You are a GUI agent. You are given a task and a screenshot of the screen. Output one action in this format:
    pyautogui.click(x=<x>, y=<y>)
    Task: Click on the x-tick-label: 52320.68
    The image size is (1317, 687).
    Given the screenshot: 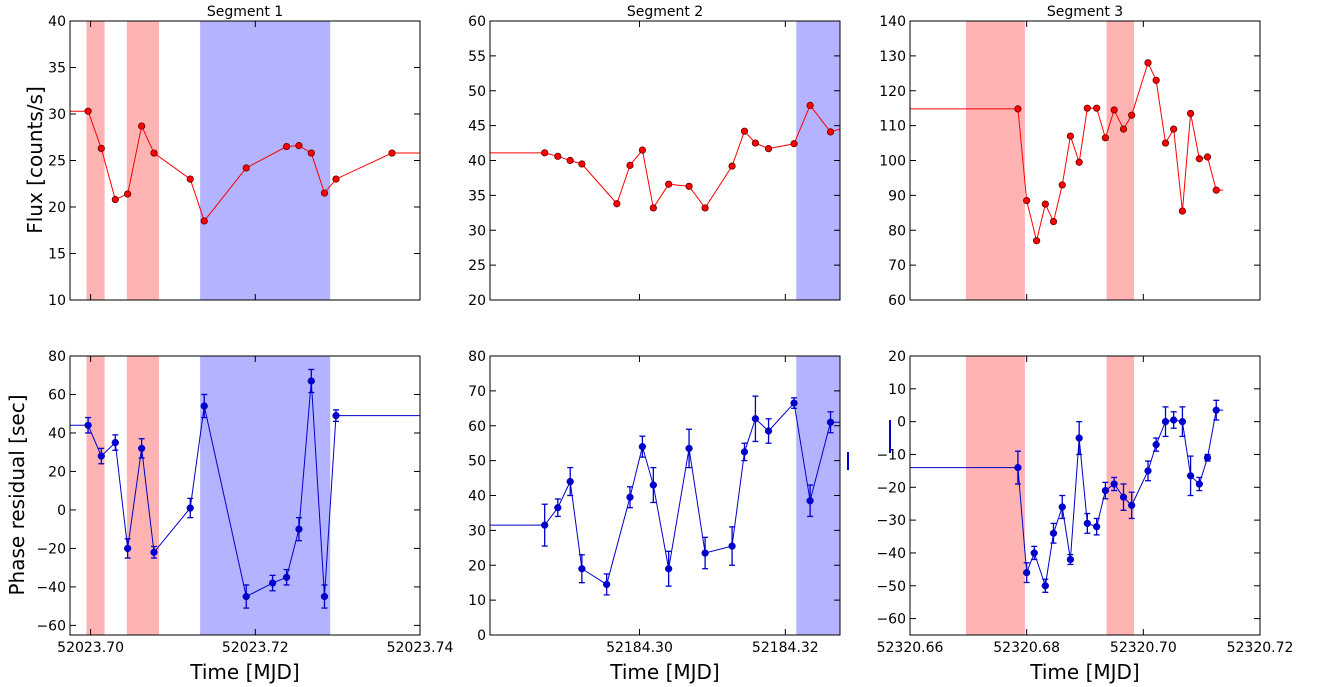 What is the action you would take?
    pyautogui.click(x=1026, y=648)
    